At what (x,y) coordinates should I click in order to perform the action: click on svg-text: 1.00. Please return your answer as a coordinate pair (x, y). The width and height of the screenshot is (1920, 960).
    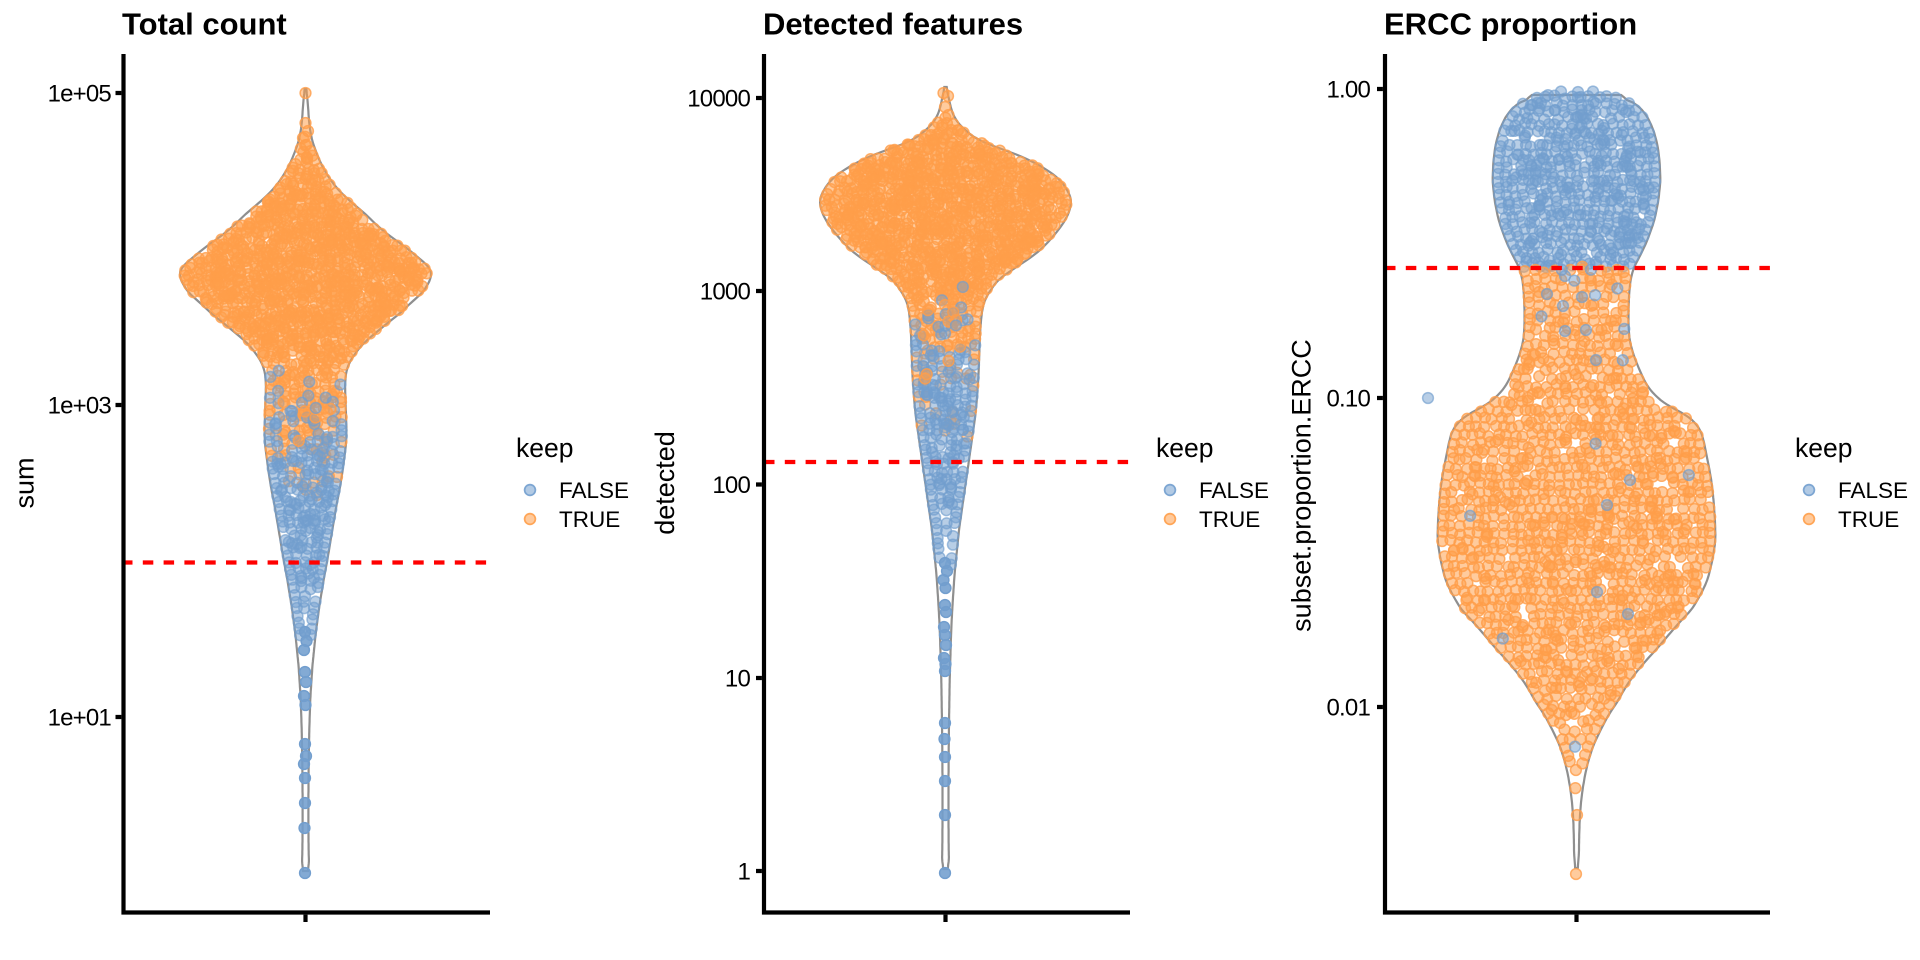
    Looking at the image, I should click on (1348, 90).